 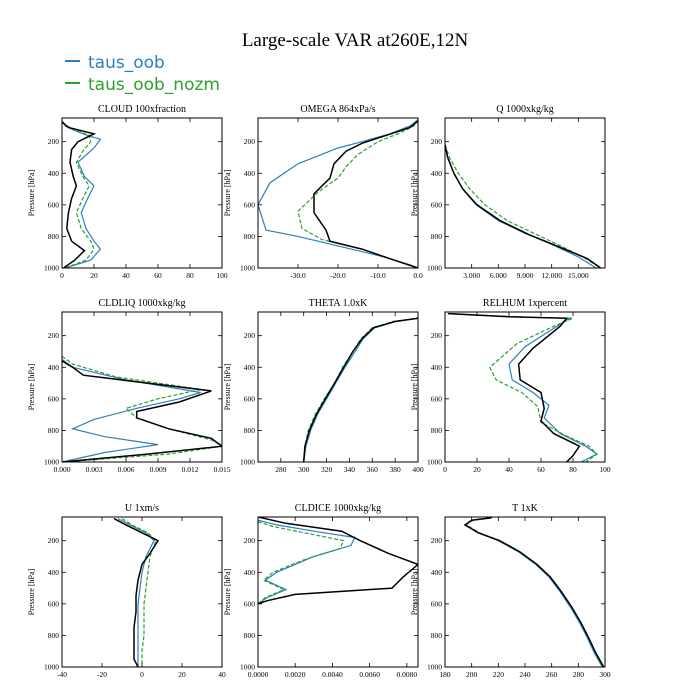 What do you see at coordinates (190, 275) in the screenshot?
I see `x-tick-label: 80` at bounding box center [190, 275].